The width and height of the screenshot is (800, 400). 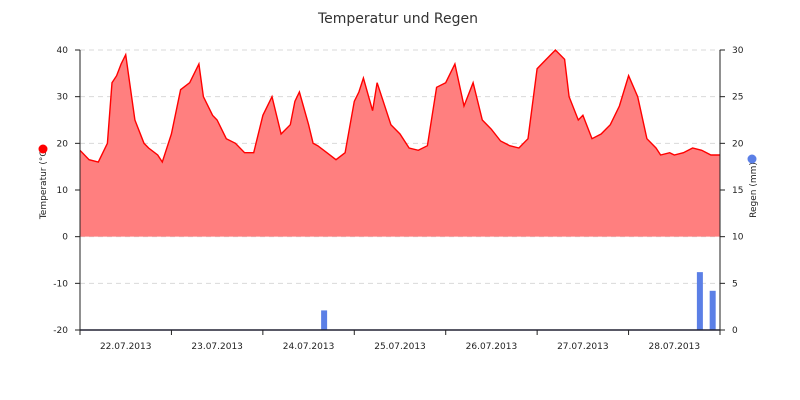 What do you see at coordinates (63, 98) in the screenshot?
I see `y-left-tick-label: 30` at bounding box center [63, 98].